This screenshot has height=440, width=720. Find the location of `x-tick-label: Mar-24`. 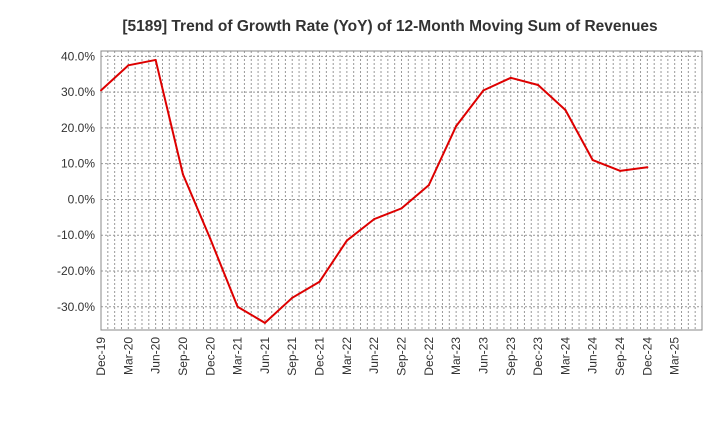

x-tick-label: Mar-24 is located at coordinates (565, 356).